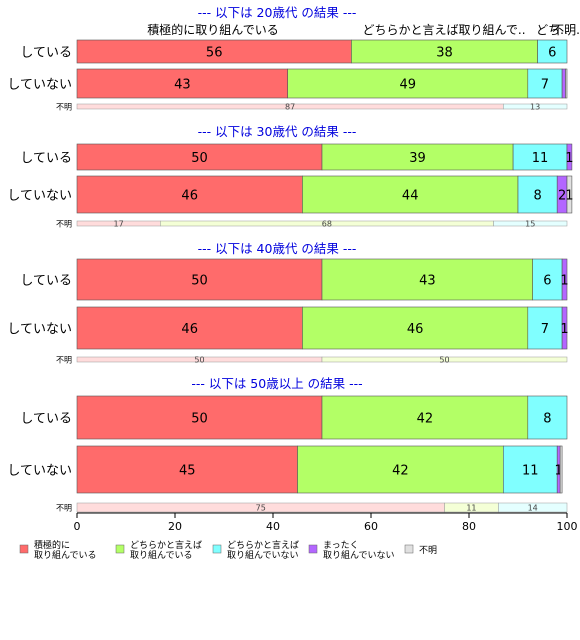  I want to click on legend-label: 積極的に, so click(52, 545).